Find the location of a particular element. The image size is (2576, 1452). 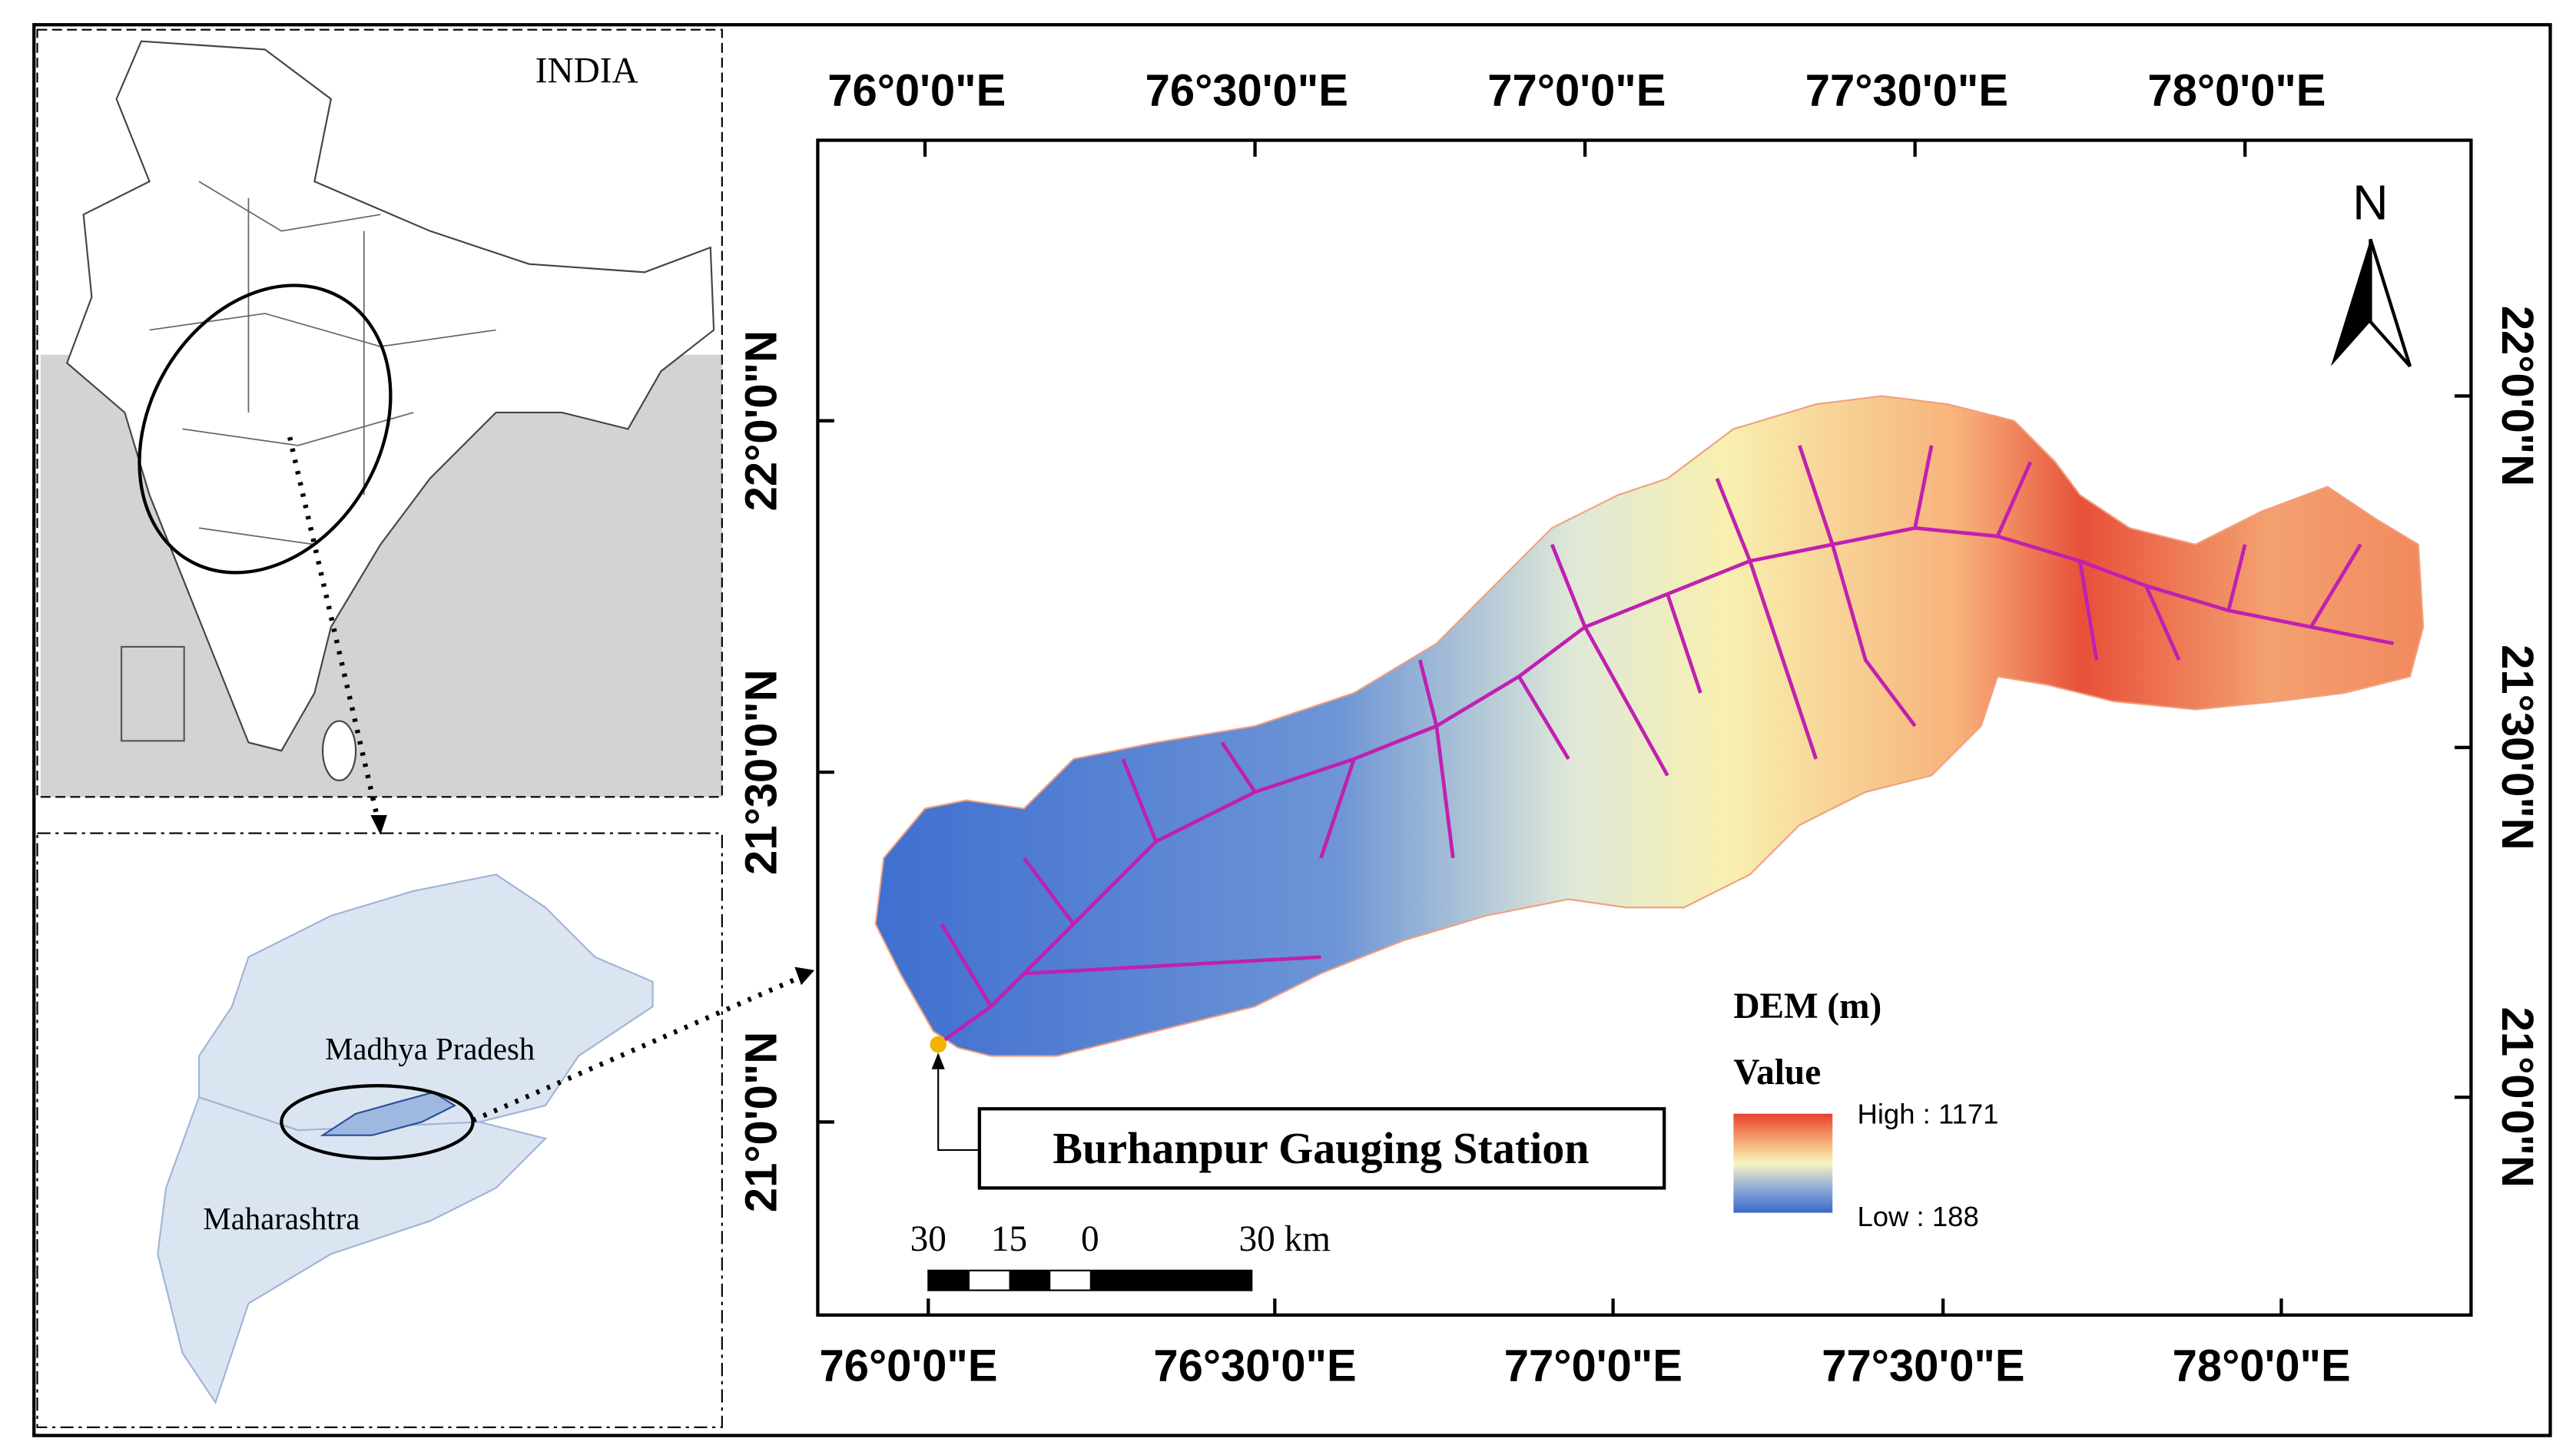

scale-label: 30 km is located at coordinates (1284, 1239).